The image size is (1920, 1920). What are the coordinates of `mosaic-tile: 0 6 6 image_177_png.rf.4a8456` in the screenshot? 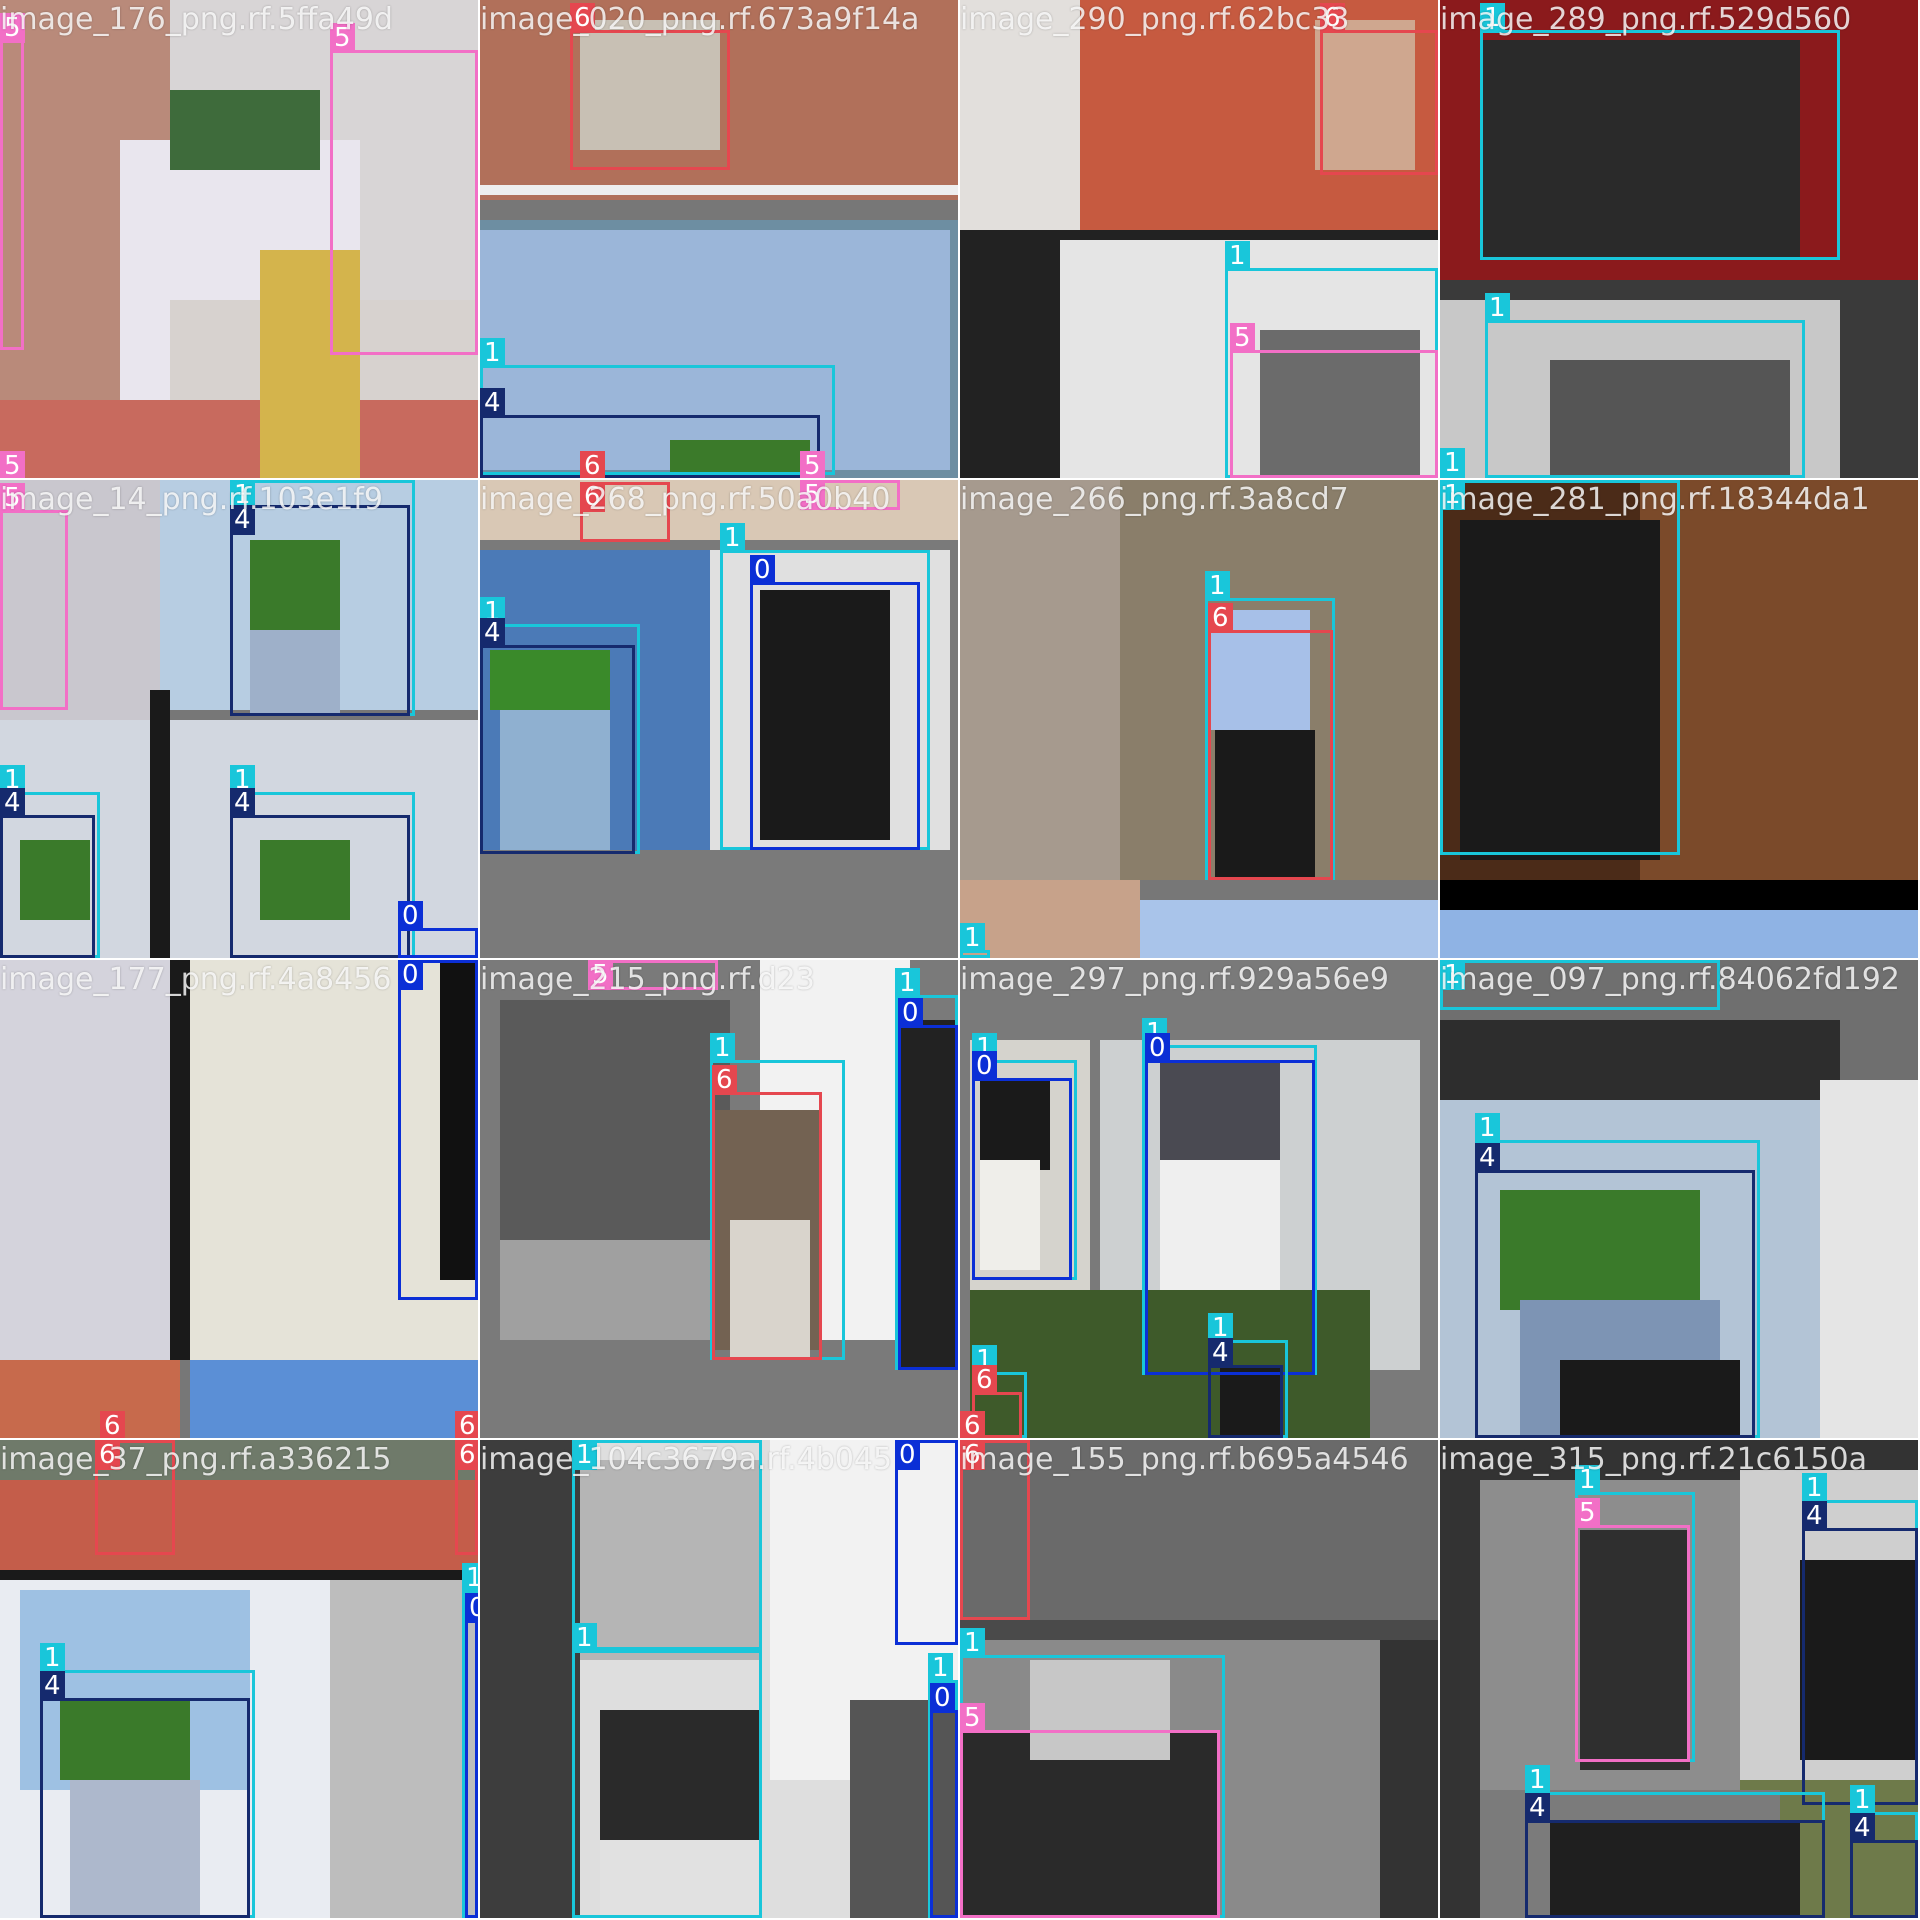 It's located at (239, 1199).